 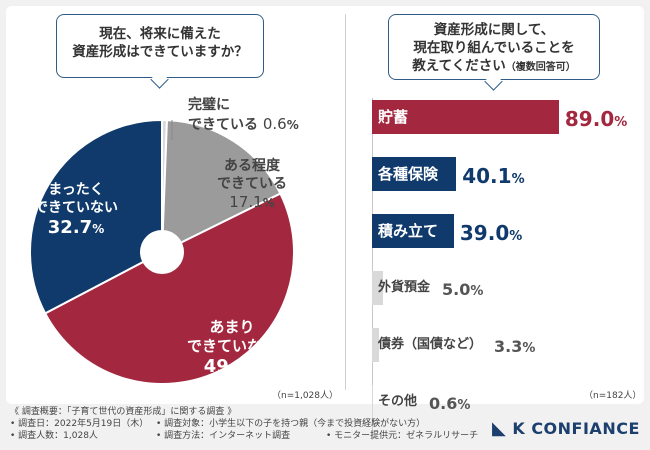 I want to click on footer-date: • 調査日：2022年5月19日（木）, so click(x=79, y=424).